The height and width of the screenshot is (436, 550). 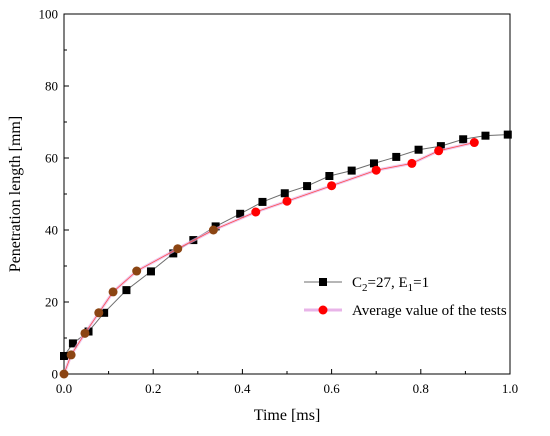 What do you see at coordinates (405, 297) in the screenshot?
I see `legend: C2=27, E1=1 Average value of the tests` at bounding box center [405, 297].